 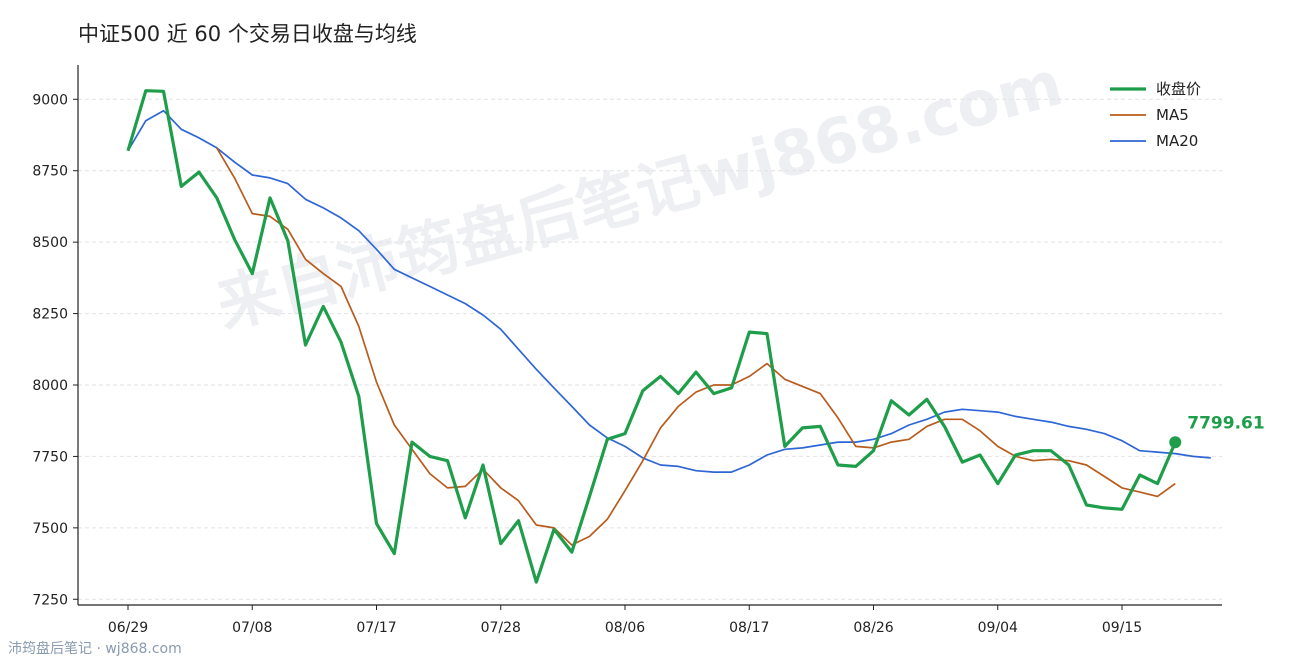 What do you see at coordinates (376, 628) in the screenshot?
I see `x-tick-label-2: 07/17` at bounding box center [376, 628].